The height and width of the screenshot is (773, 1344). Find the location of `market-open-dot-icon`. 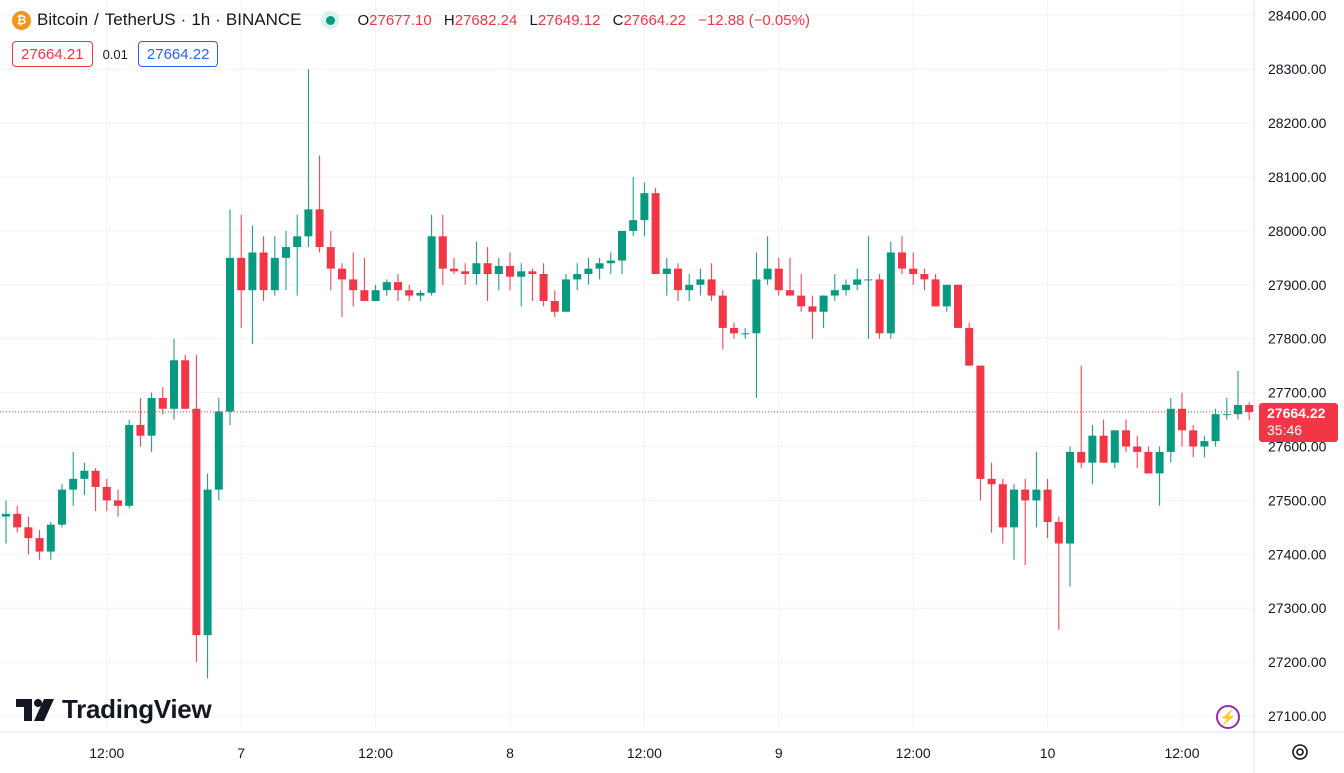

market-open-dot-icon is located at coordinates (330, 20).